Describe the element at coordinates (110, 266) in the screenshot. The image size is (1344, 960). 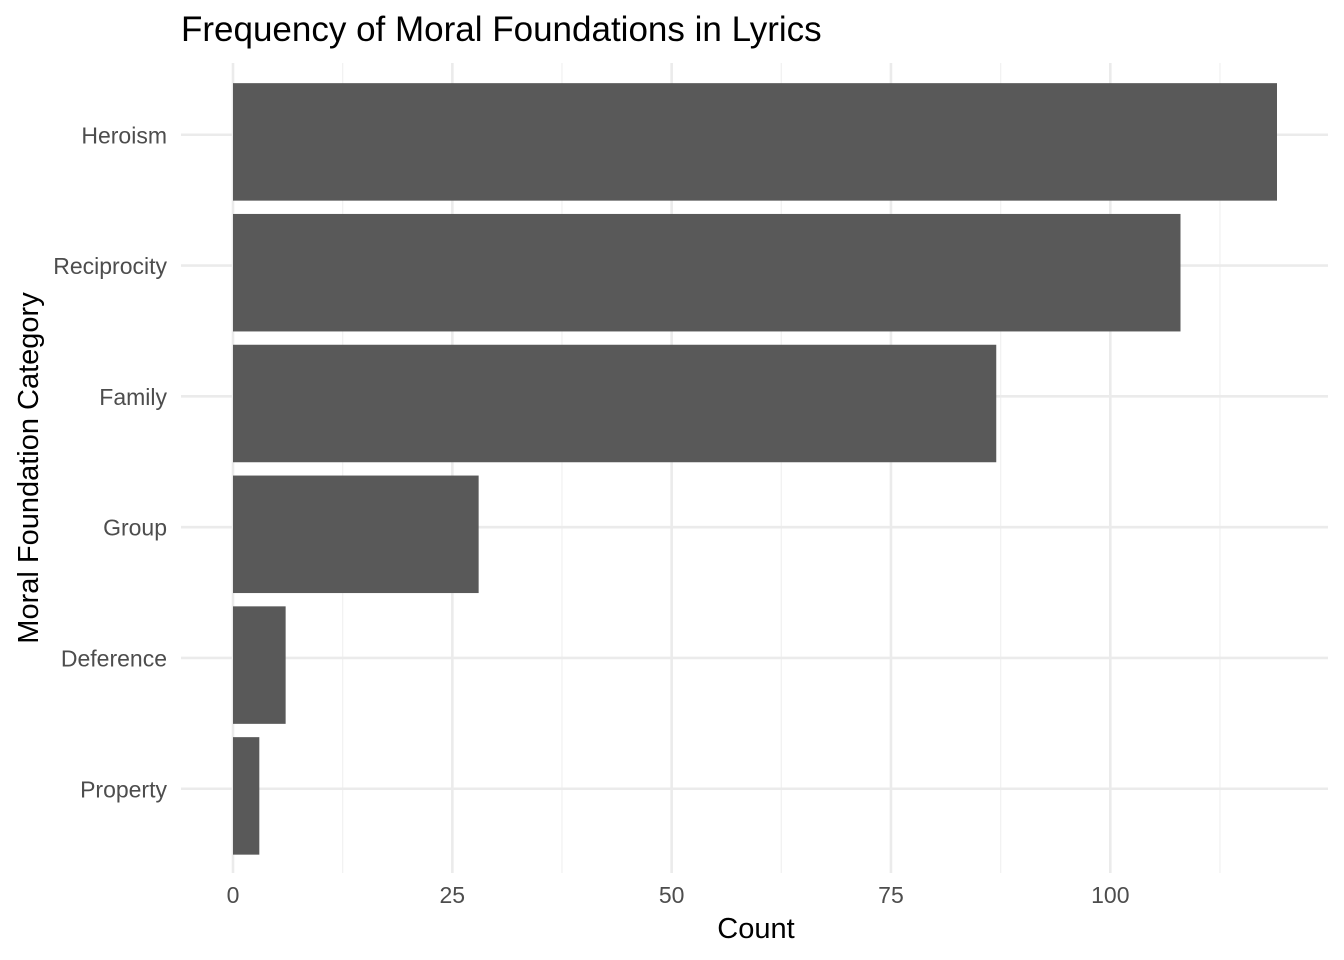
I see `y-tick-label: Reciprocity` at that location.